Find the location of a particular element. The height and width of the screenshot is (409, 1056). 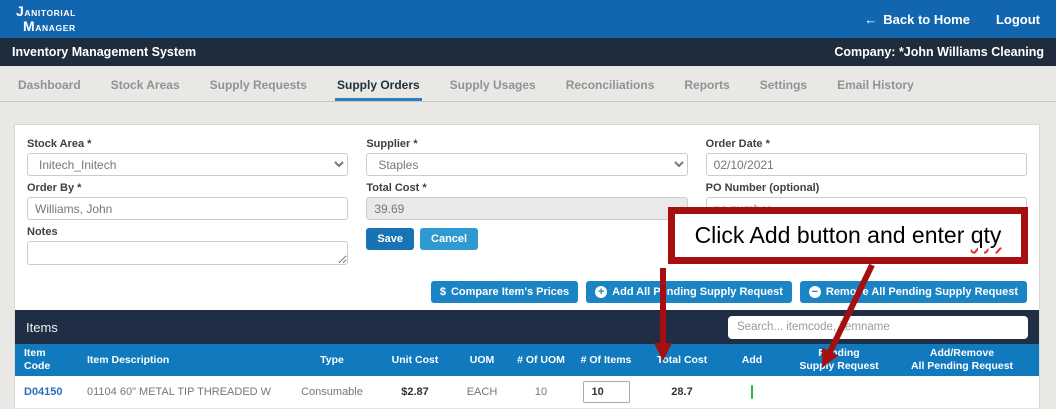

order-by-input is located at coordinates (188, 208).